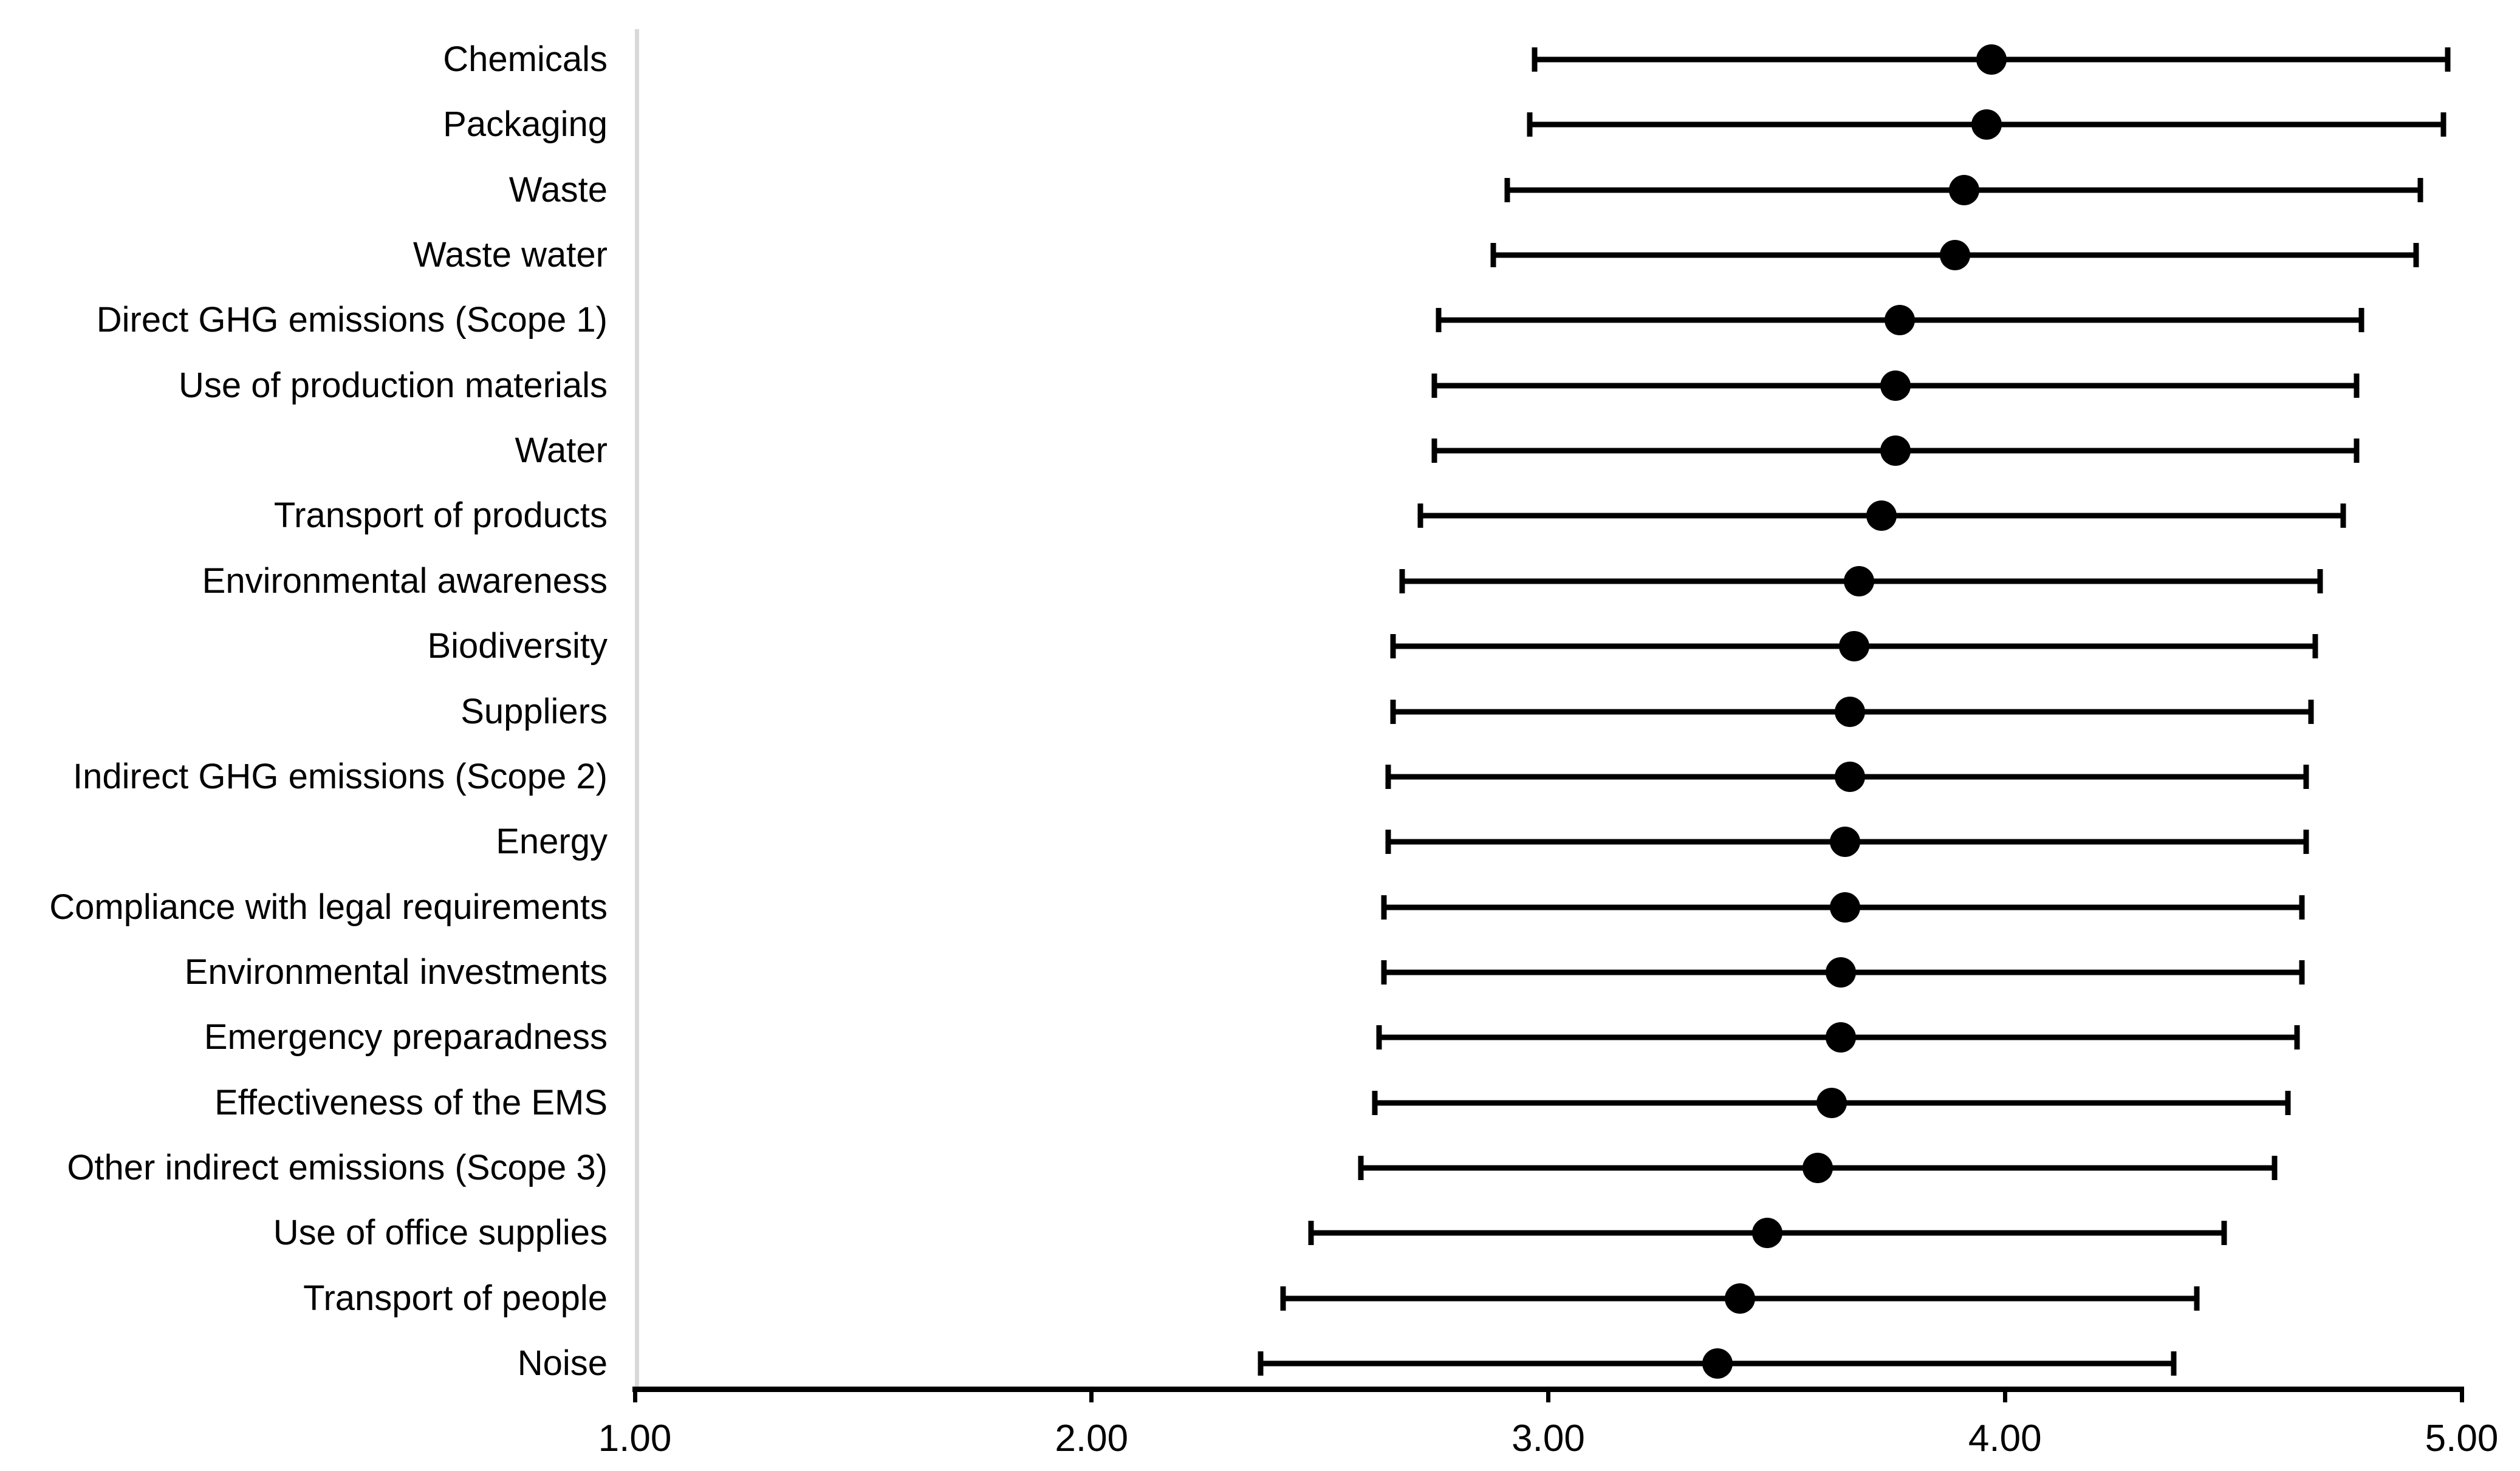  What do you see at coordinates (534, 711) in the screenshot?
I see `category-label: Suppliers` at bounding box center [534, 711].